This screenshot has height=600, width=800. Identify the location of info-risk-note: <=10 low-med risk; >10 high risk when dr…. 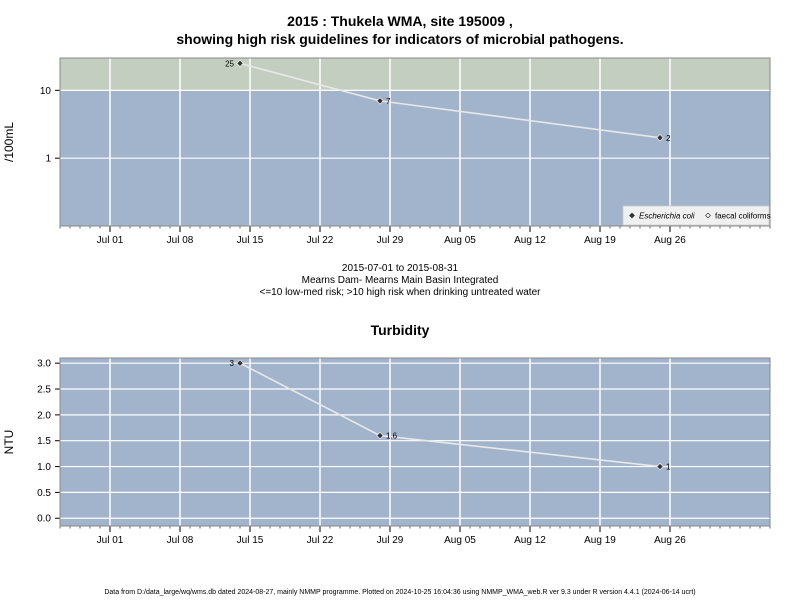
(400, 292).